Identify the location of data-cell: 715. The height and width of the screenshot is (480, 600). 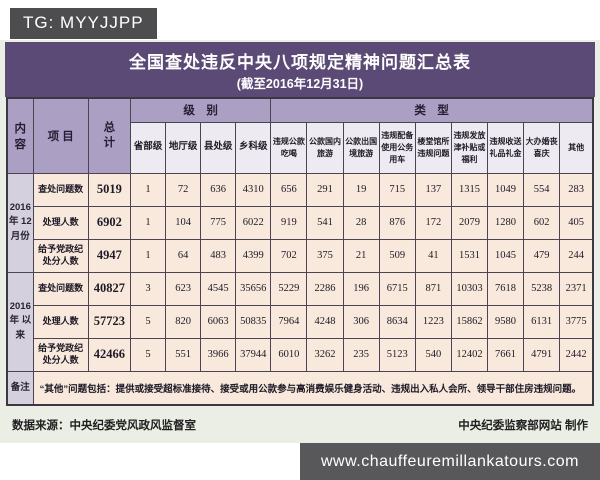
(397, 189).